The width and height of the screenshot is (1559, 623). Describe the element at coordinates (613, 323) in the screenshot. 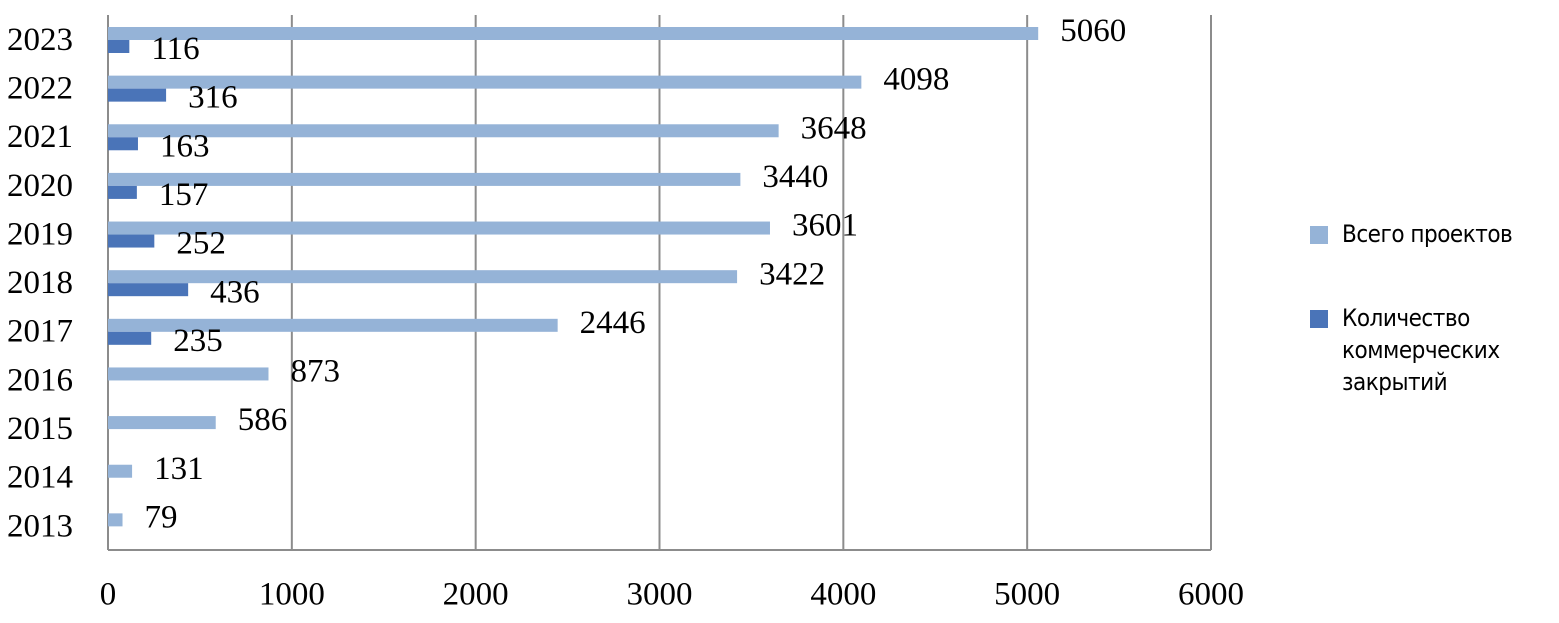

I see `value-label: 2446` at that location.